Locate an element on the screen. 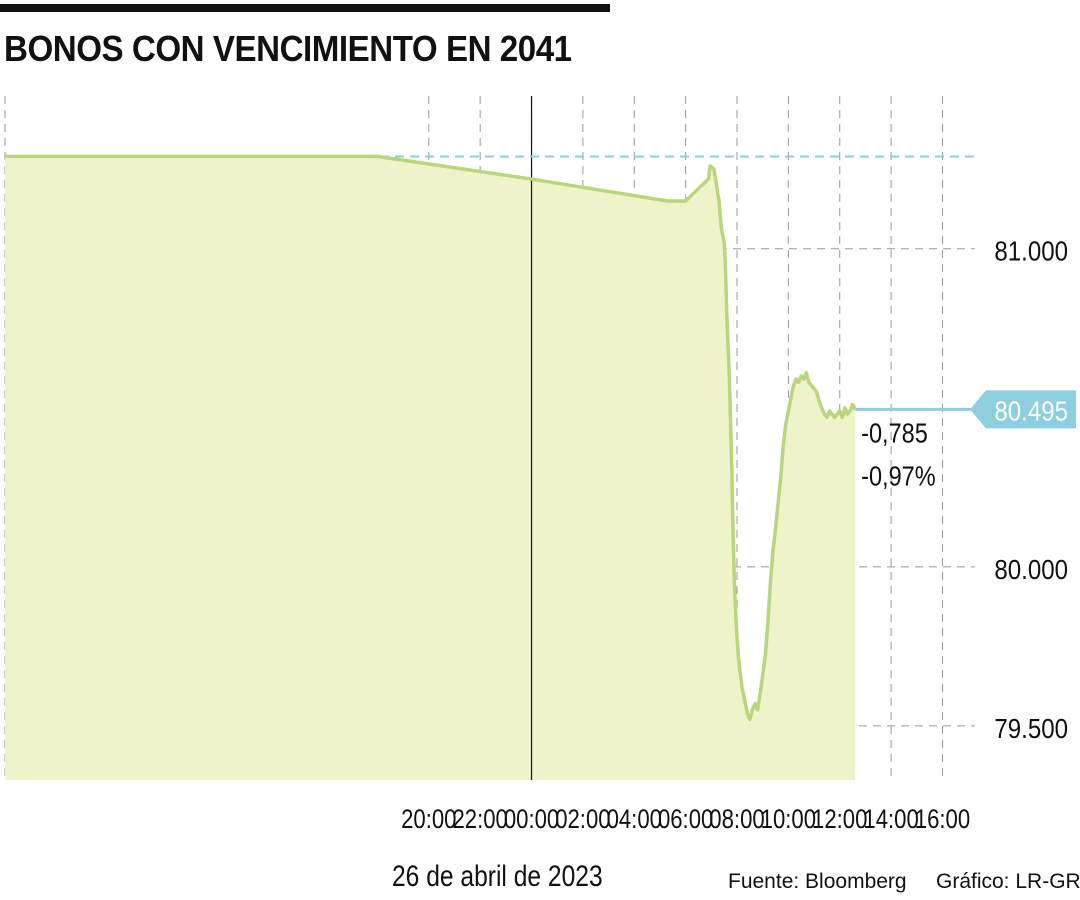 This screenshot has height=900, width=1080. title-rule is located at coordinates (305, 8).